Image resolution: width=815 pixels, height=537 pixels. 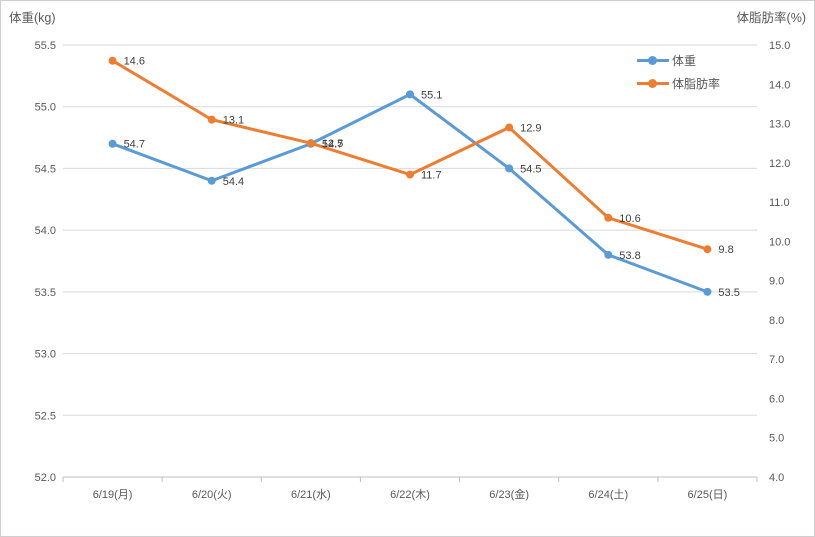 I want to click on x-axis-category-label: 6/20(火), so click(x=212, y=495).